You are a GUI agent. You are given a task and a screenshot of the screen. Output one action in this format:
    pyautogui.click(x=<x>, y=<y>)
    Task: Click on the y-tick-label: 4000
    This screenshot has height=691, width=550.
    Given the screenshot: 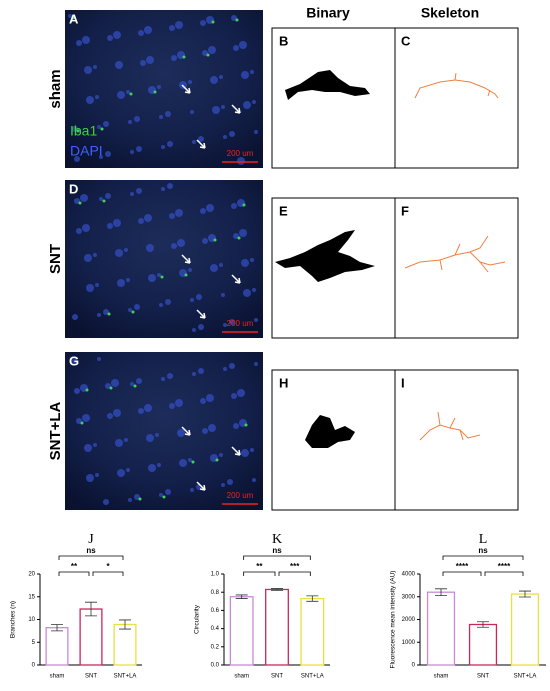 What is the action you would take?
    pyautogui.click(x=409, y=575)
    